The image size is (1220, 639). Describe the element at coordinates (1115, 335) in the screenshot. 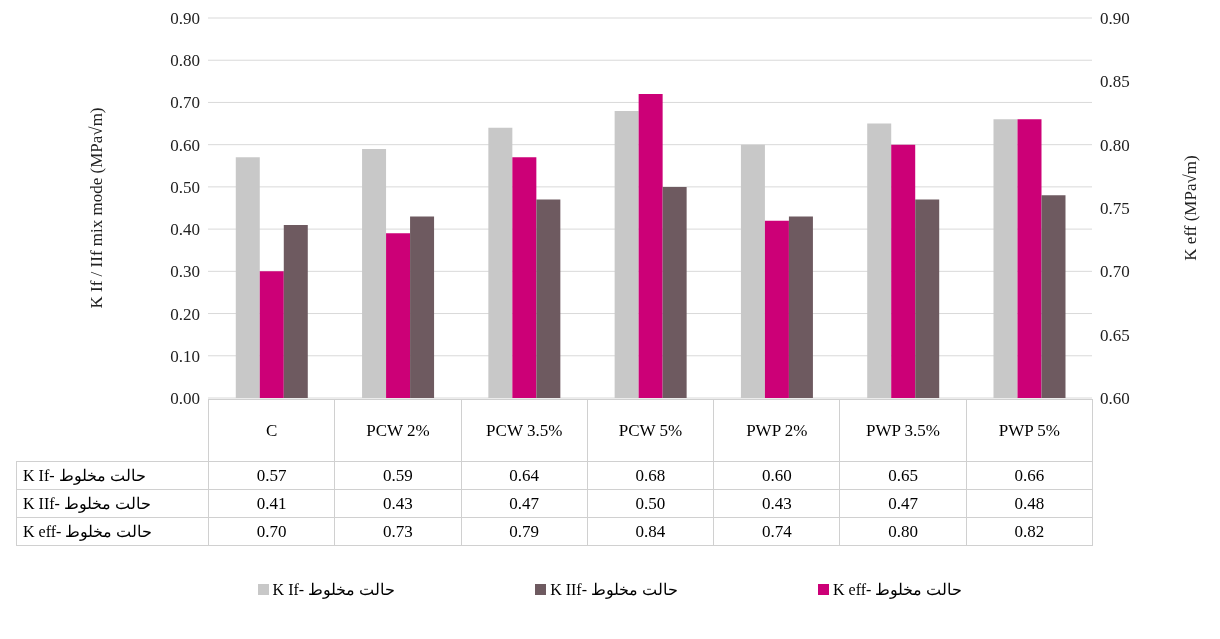

I see `y2-tick-label: 0.65` at that location.